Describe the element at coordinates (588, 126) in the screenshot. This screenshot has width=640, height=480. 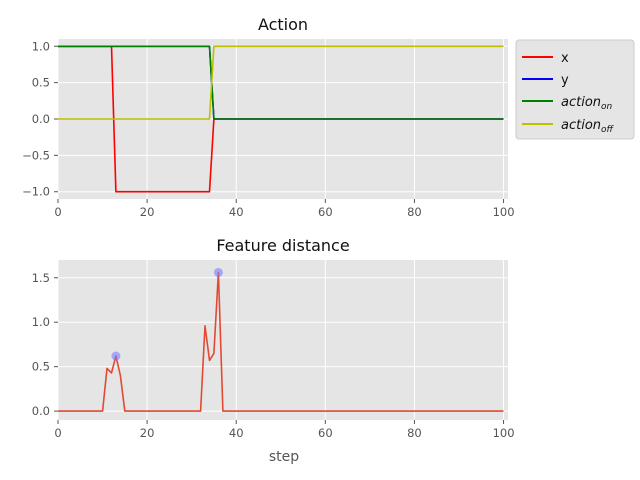
I see `legend-label-action-off: actionoff` at that location.